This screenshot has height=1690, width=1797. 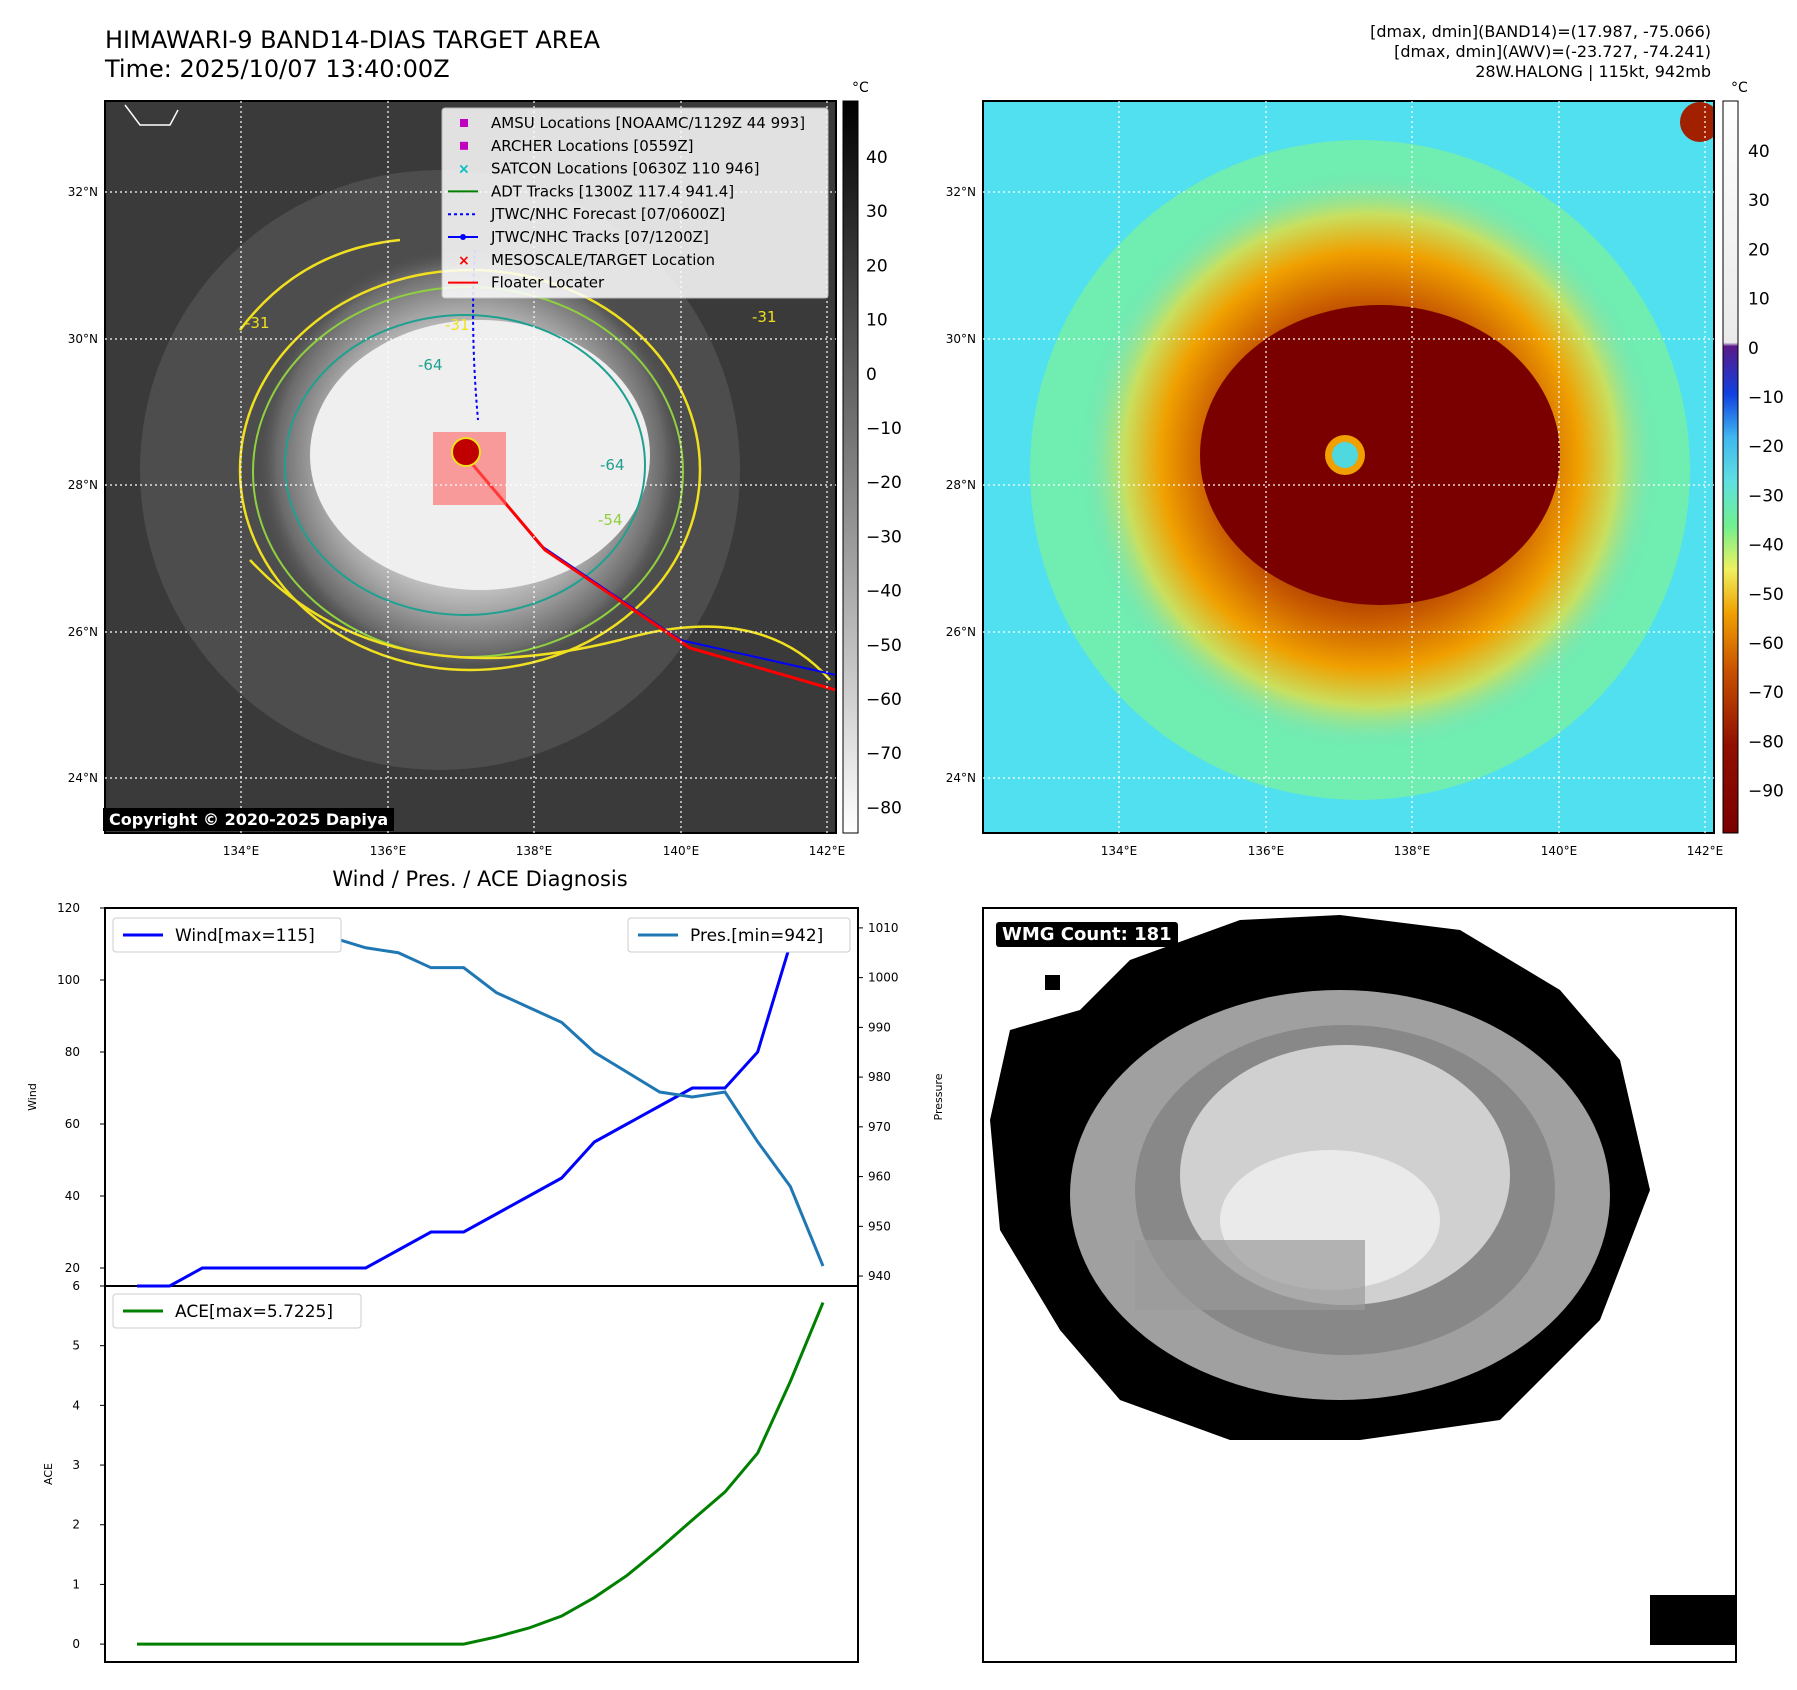 I want to click on gray-colorbar-tick: −40, so click(x=884, y=592).